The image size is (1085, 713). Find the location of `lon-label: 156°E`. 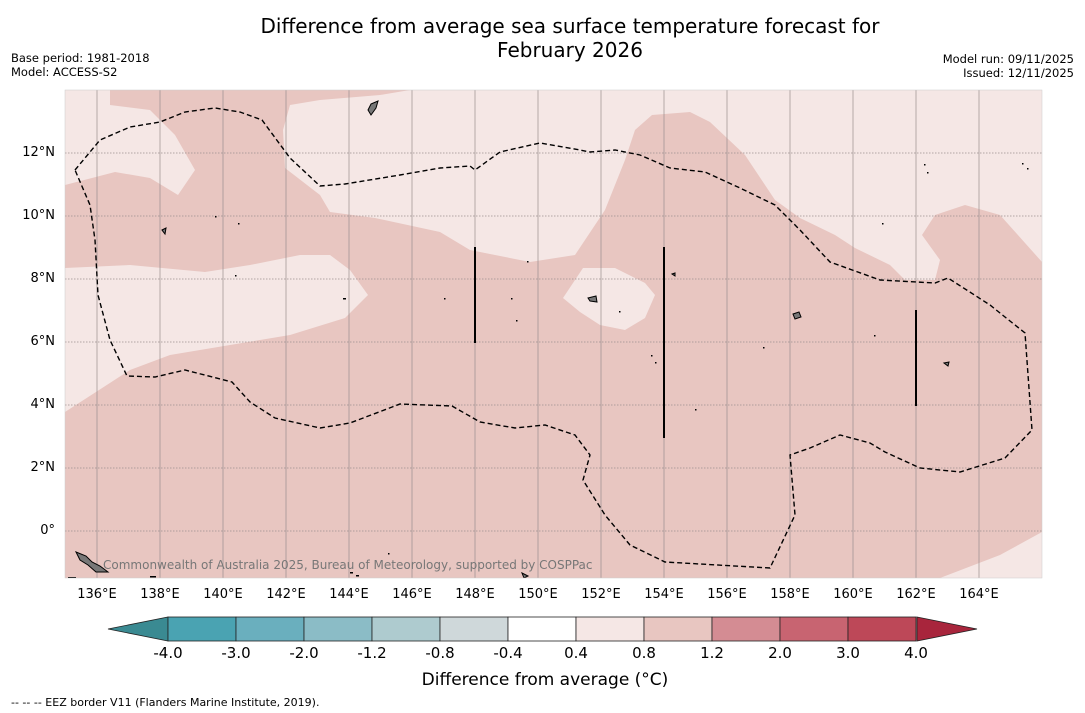

lon-label: 156°E is located at coordinates (727, 594).